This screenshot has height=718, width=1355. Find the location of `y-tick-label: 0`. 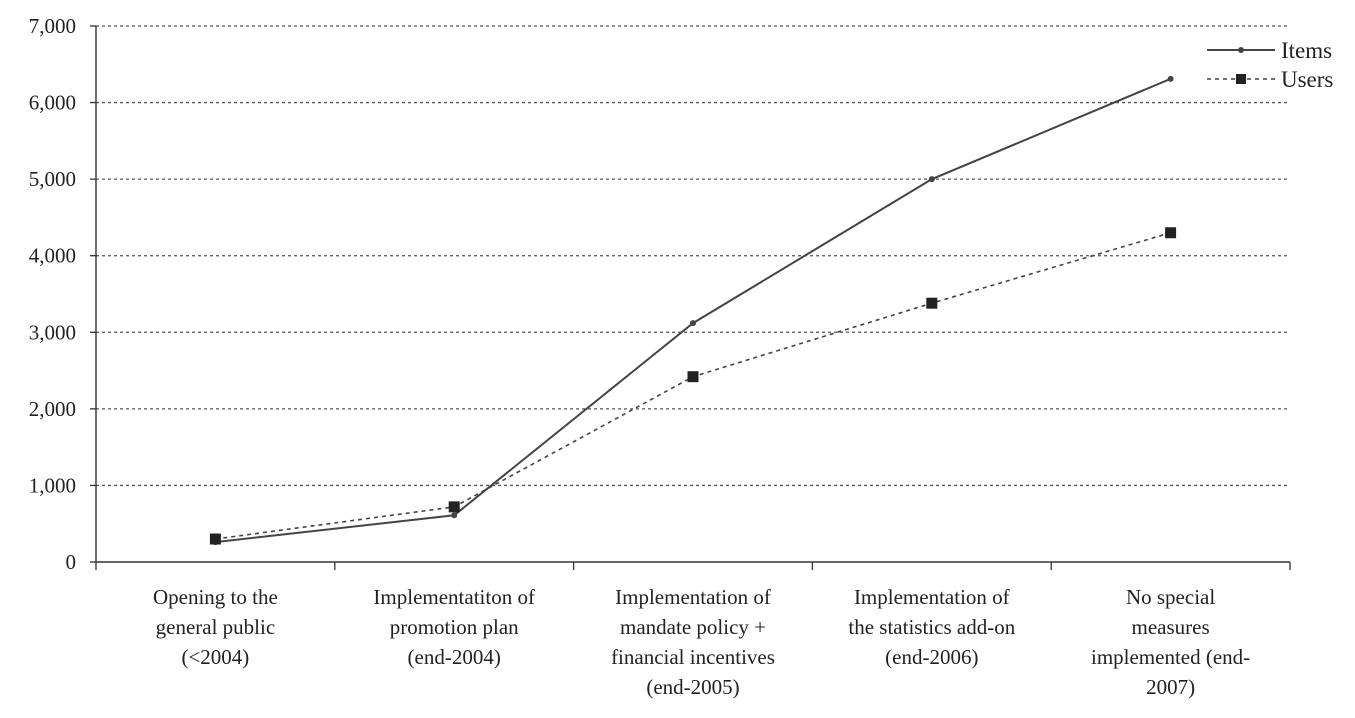

y-tick-label: 0 is located at coordinates (71, 562).